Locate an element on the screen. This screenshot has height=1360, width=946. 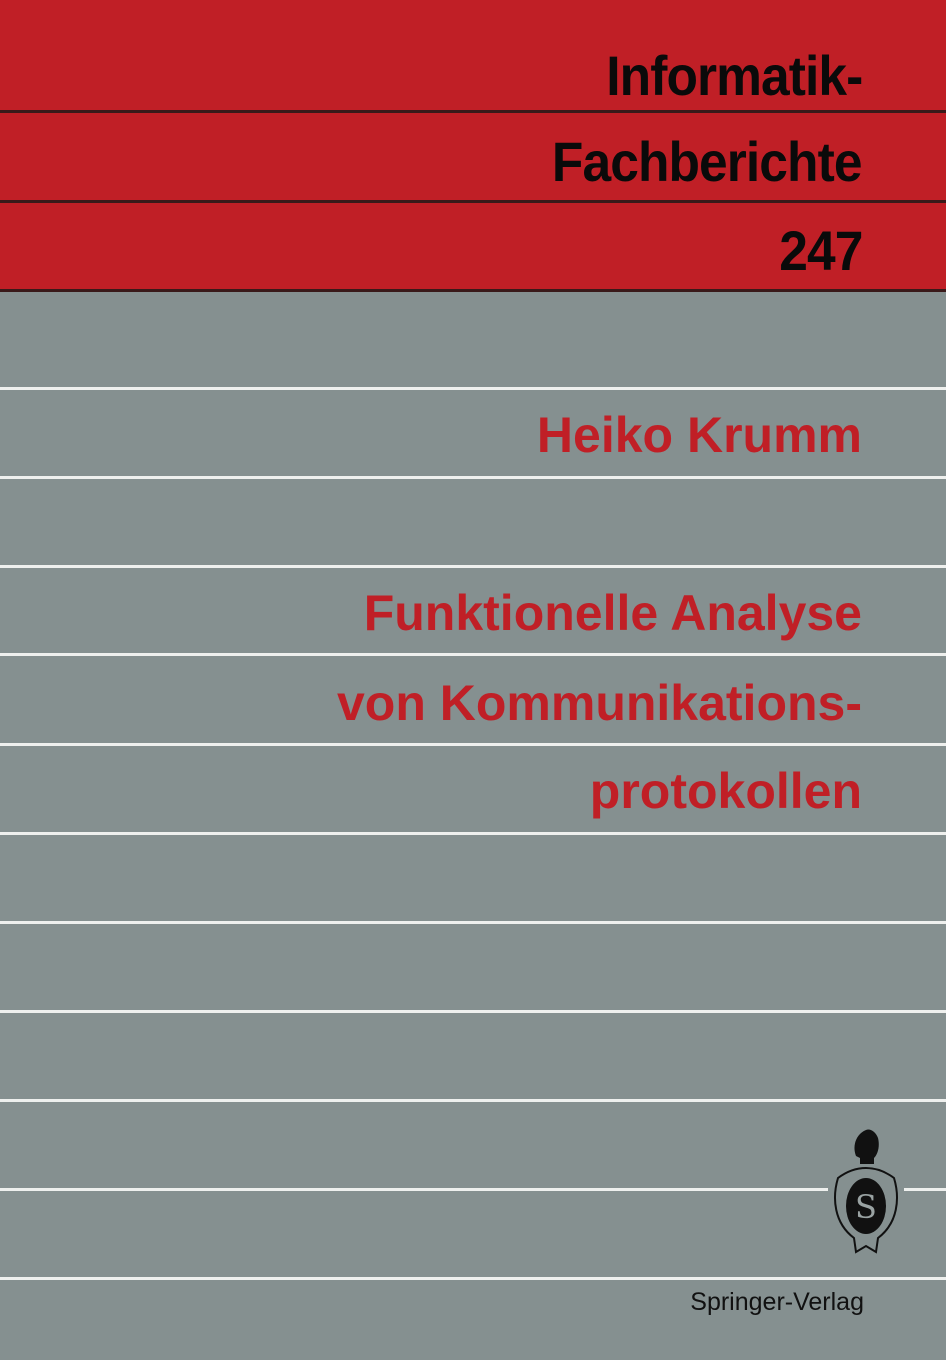
title-line-1: Funktionelle Analyse is located at coordinates (612, 613).